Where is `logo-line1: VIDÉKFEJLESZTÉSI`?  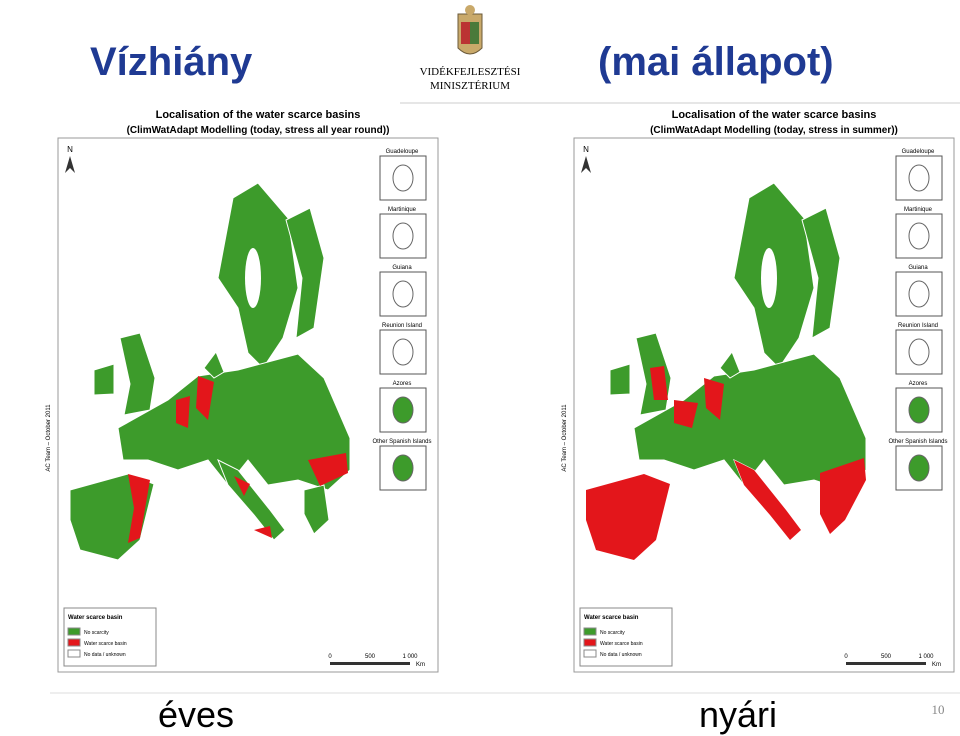 logo-line1: VIDÉKFEJLESZTÉSI is located at coordinates (470, 72).